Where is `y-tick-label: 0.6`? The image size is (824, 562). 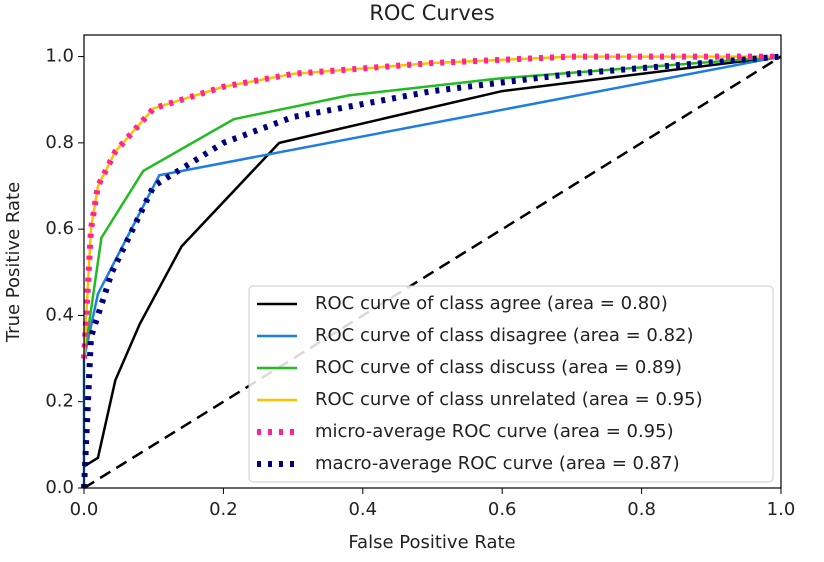 y-tick-label: 0.6 is located at coordinates (59, 228).